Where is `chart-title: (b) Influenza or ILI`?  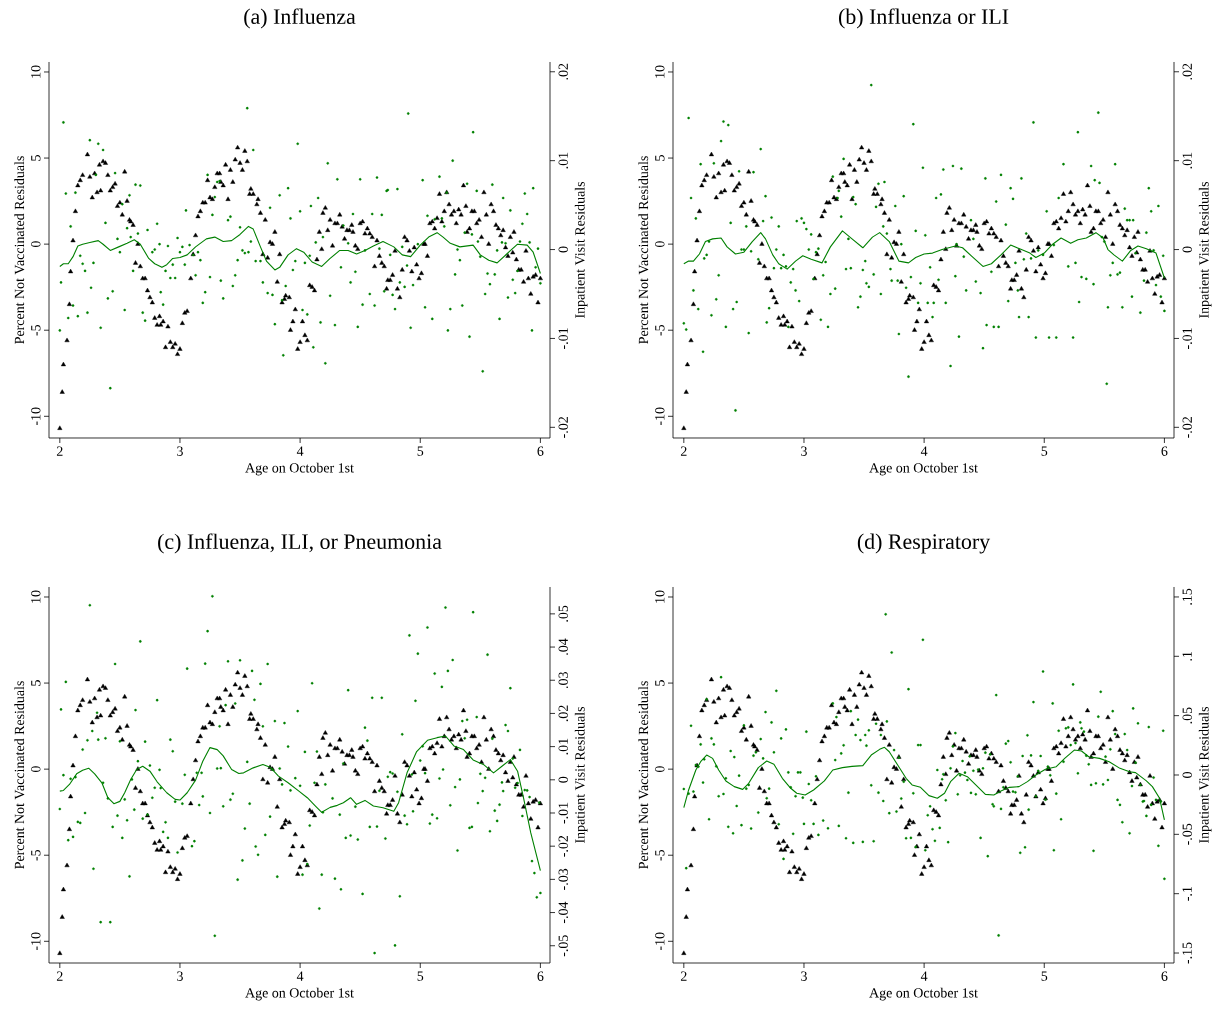 chart-title: (b) Influenza or ILI is located at coordinates (923, 18).